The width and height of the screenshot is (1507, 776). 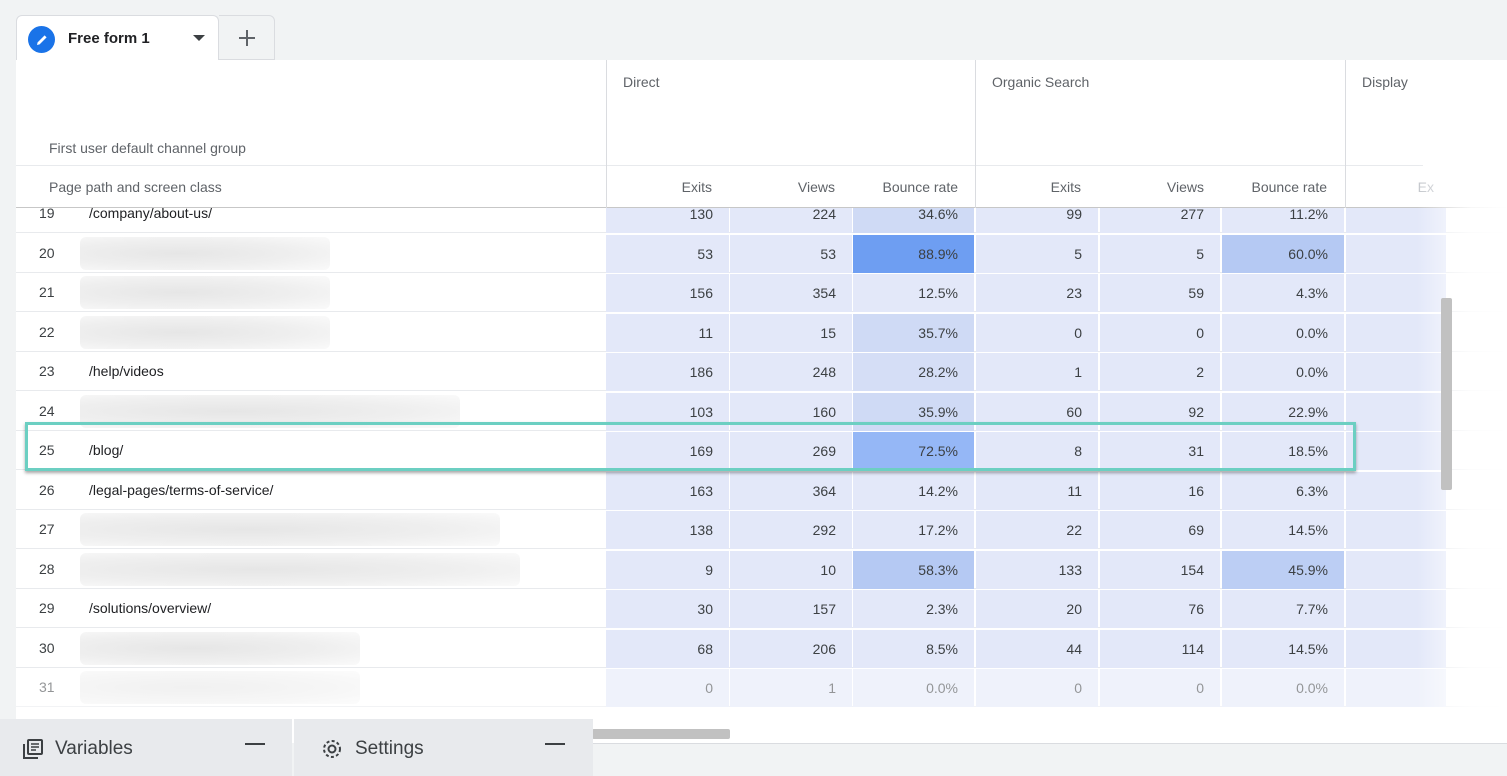 I want to click on column-group-label: Direct, so click(x=641, y=82).